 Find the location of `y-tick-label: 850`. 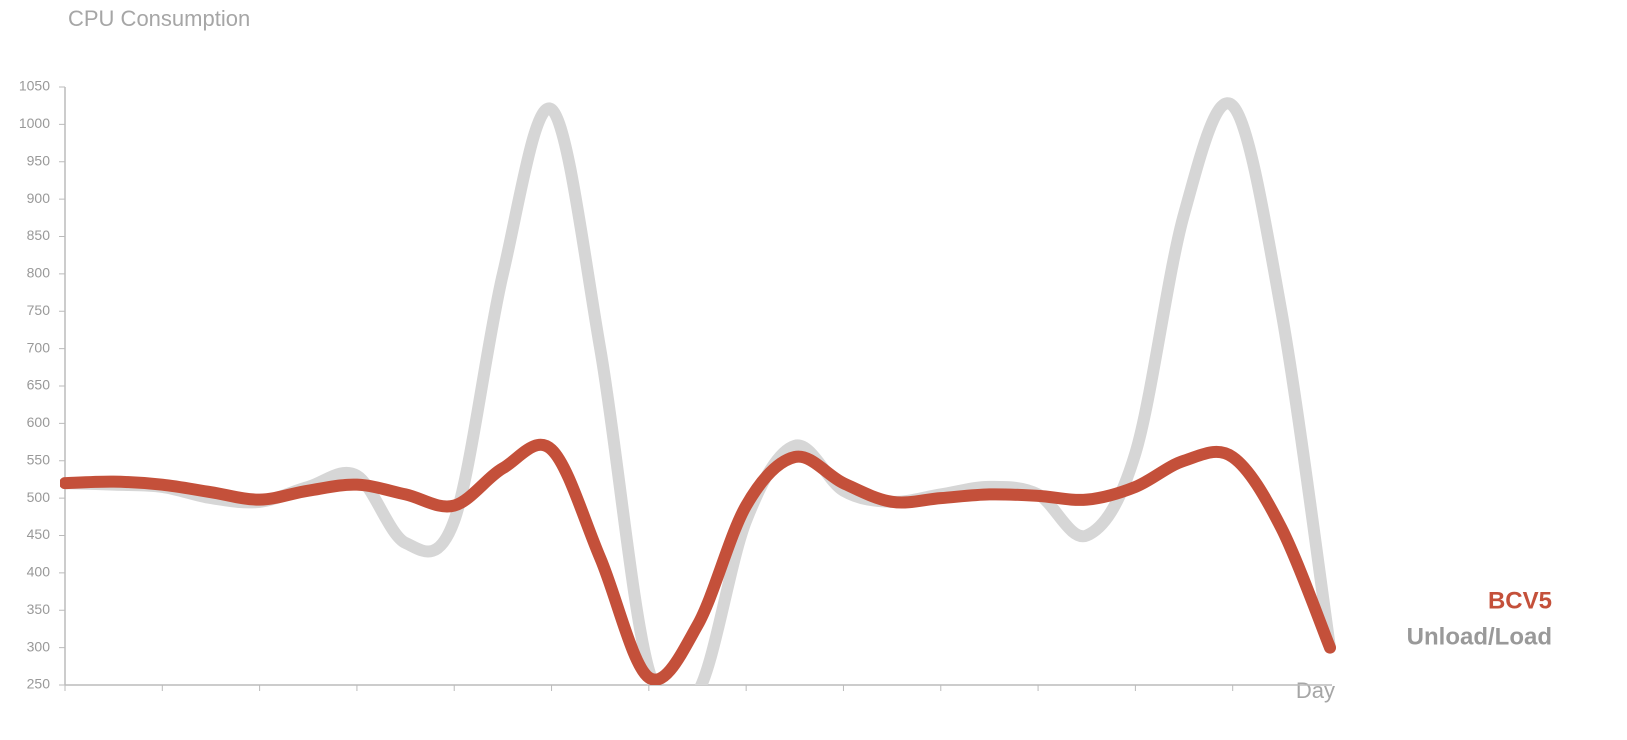

y-tick-label: 850 is located at coordinates (39, 235).